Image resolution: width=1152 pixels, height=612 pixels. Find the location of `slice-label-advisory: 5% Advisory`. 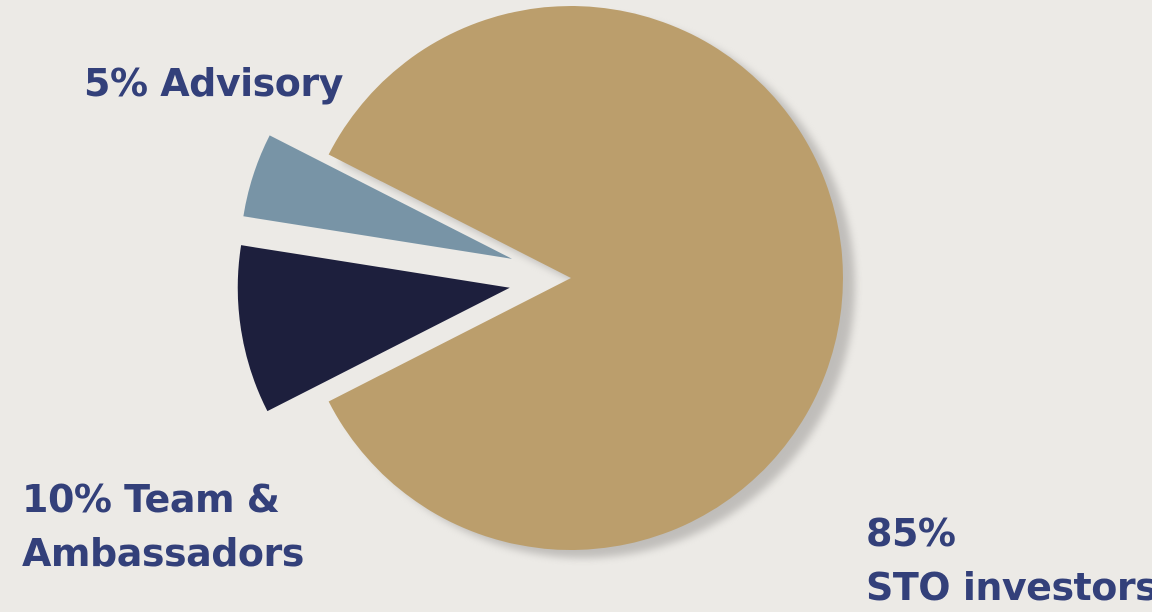

slice-label-advisory: 5% Advisory is located at coordinates (213, 83).